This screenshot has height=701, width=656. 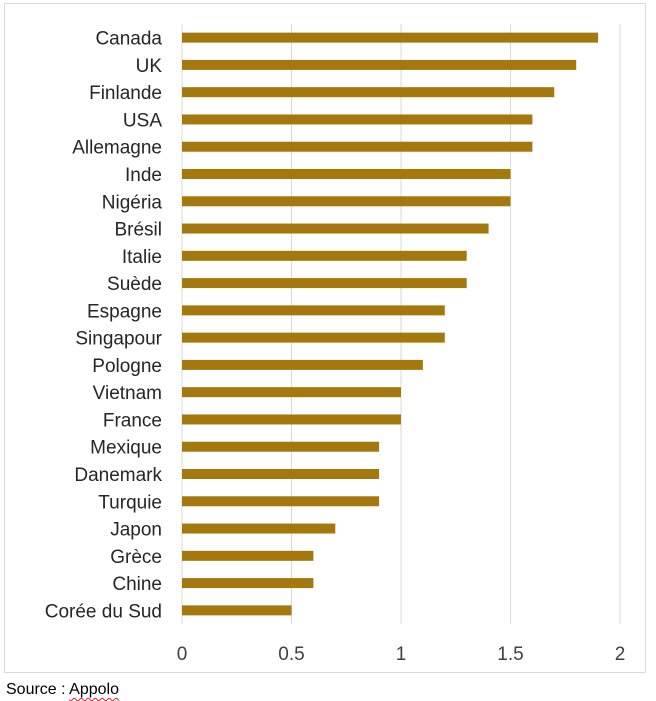 I want to click on x-tick-label: 1.5, so click(x=510, y=654).